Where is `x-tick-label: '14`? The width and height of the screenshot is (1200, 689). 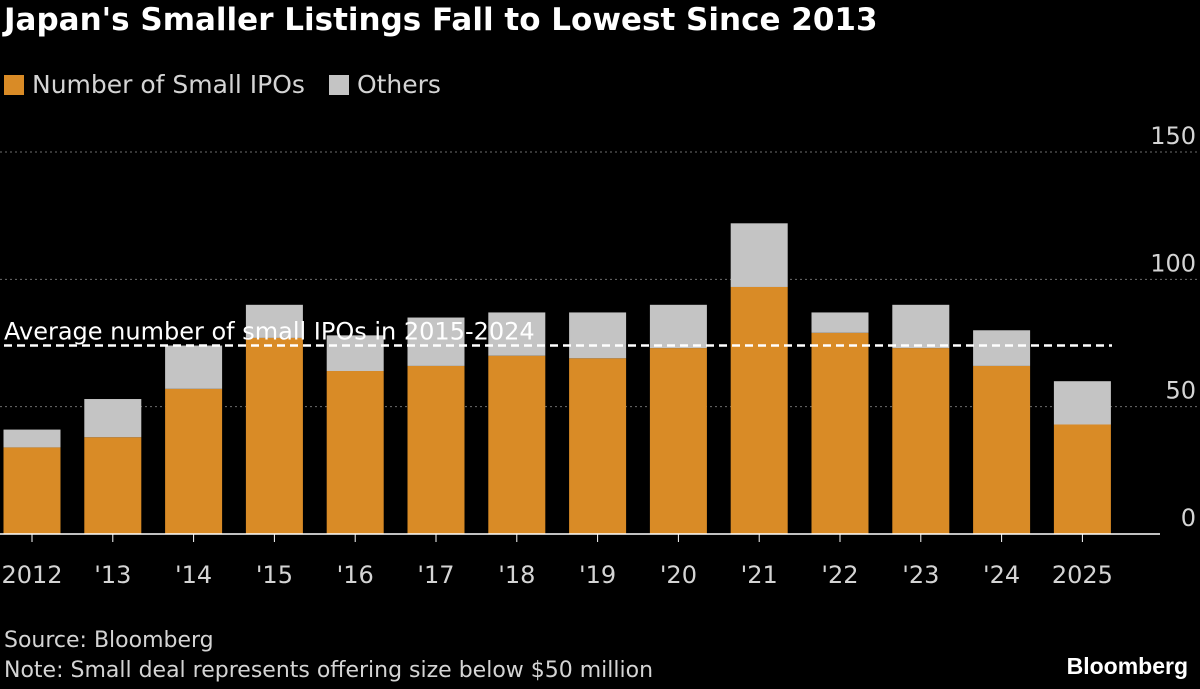
x-tick-label: '14 is located at coordinates (193, 575).